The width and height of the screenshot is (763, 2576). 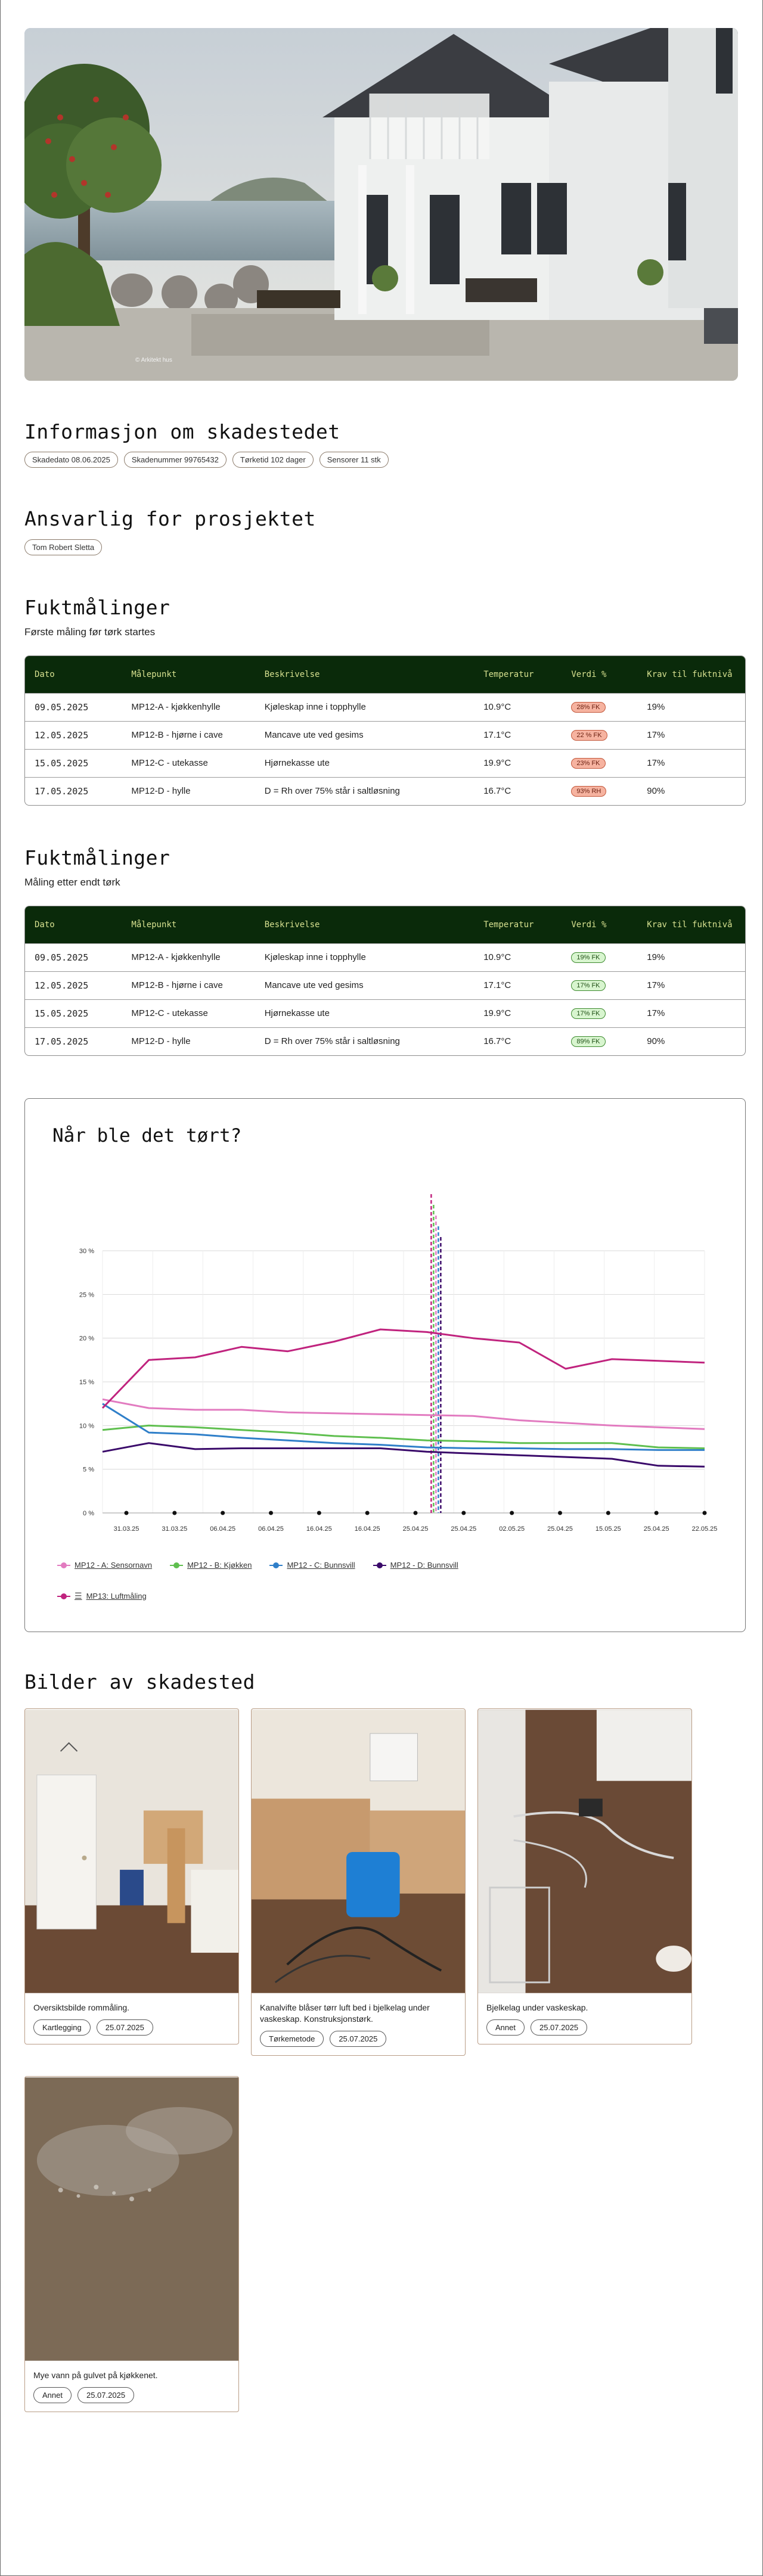 What do you see at coordinates (116, 1596) in the screenshot?
I see `legend-label: MP13: Luftmåling` at bounding box center [116, 1596].